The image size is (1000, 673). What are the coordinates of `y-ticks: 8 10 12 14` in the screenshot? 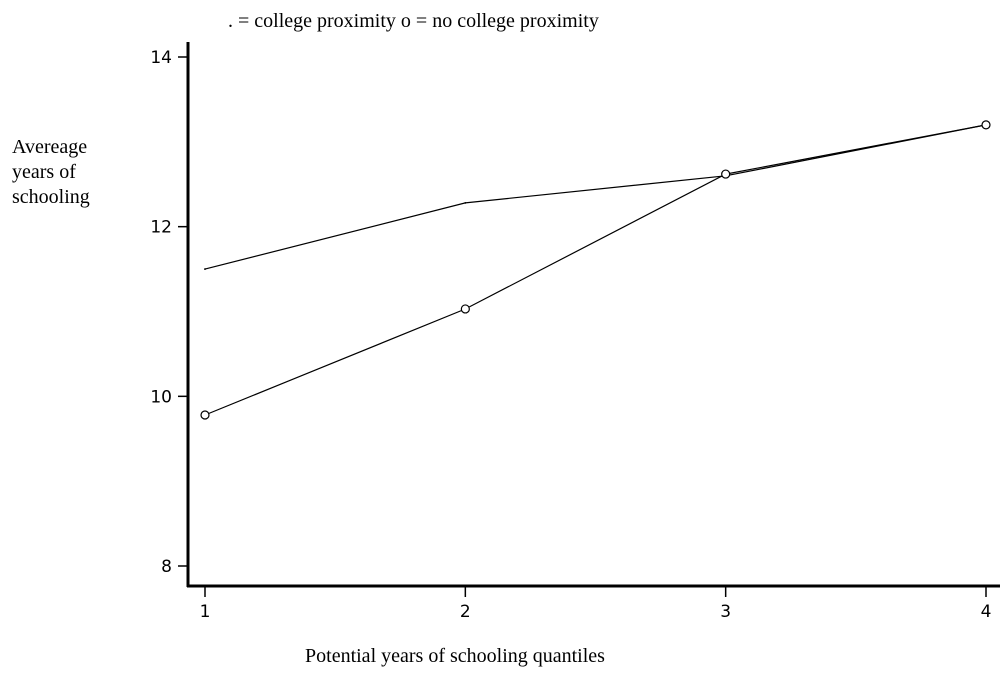 It's located at (169, 312).